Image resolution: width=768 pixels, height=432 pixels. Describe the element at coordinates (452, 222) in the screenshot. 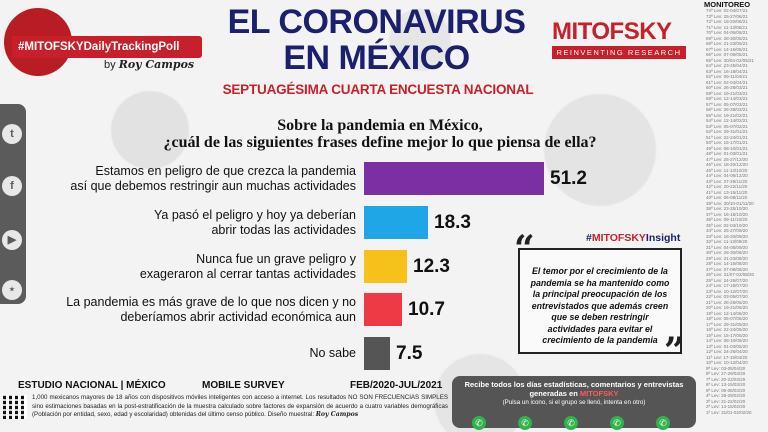

I see `bar-value-label: 18.3` at that location.